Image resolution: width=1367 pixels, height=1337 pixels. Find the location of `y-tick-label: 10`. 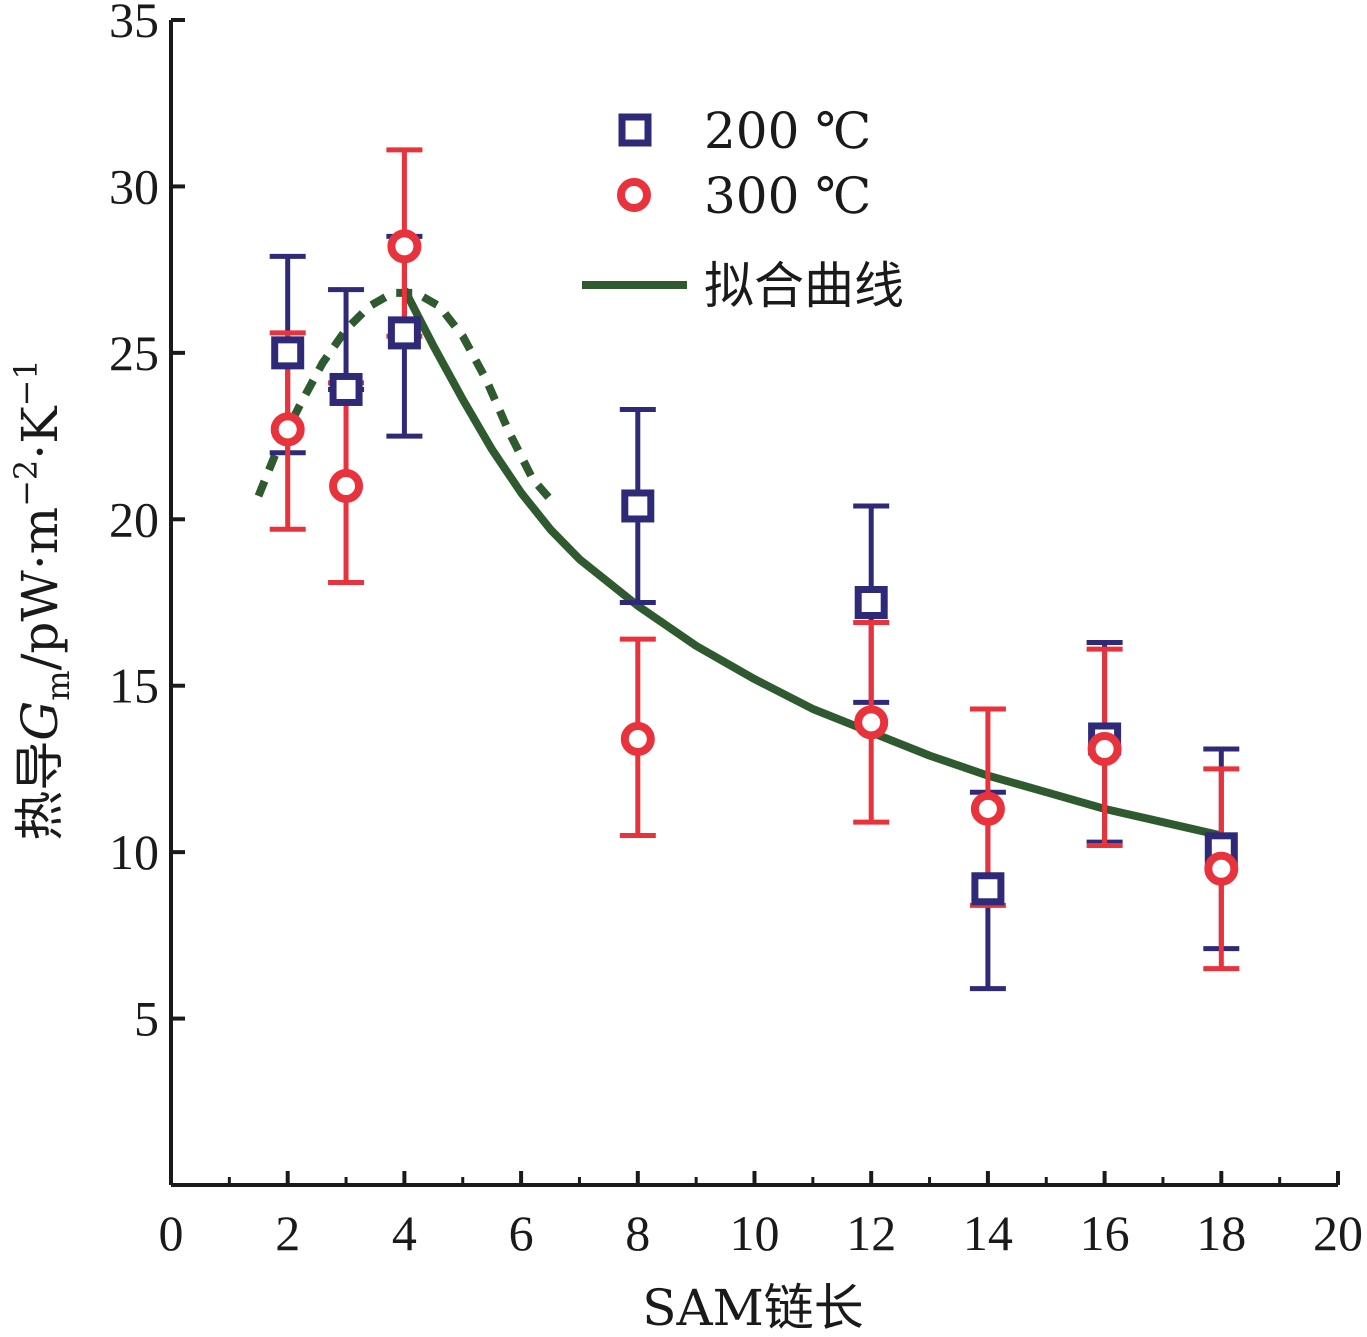

y-tick-label: 10 is located at coordinates (134, 852).